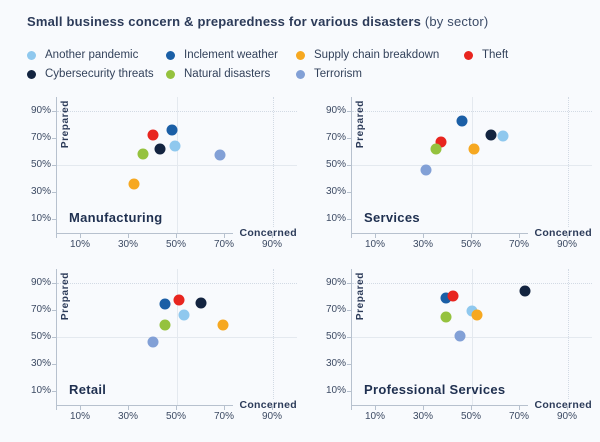 Image resolution: width=600 pixels, height=442 pixels. I want to click on plot-area: Prepared Manufacturing Concerned, so click(176, 168).